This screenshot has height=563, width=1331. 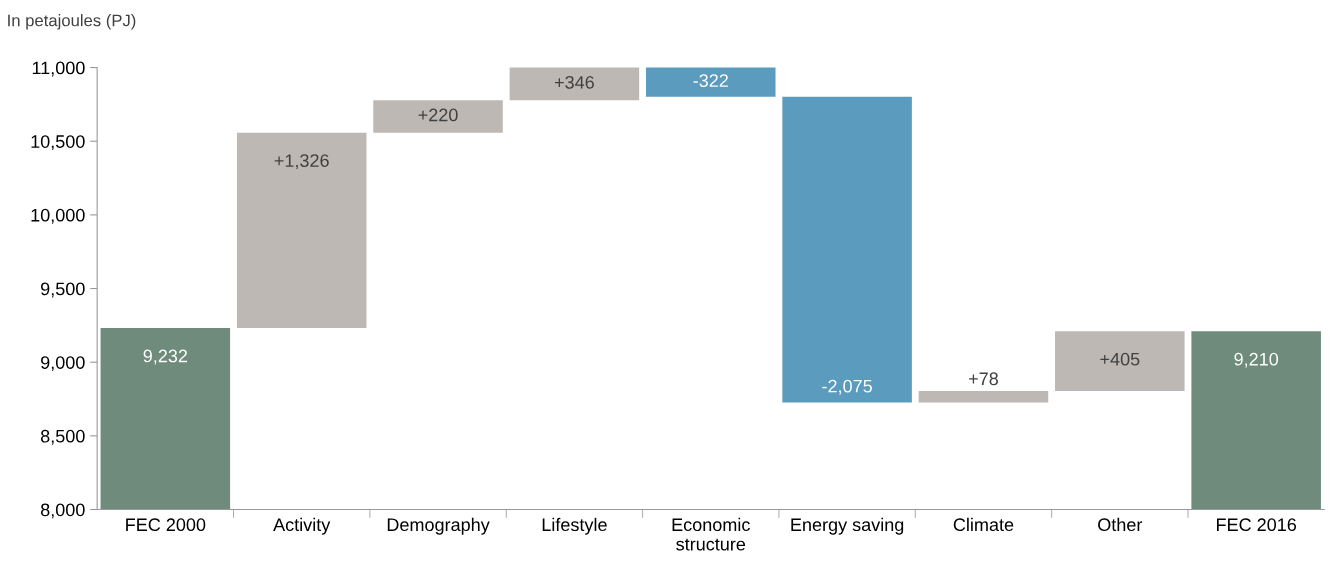 I want to click on y-tick-label: 11,000, so click(x=58, y=69).